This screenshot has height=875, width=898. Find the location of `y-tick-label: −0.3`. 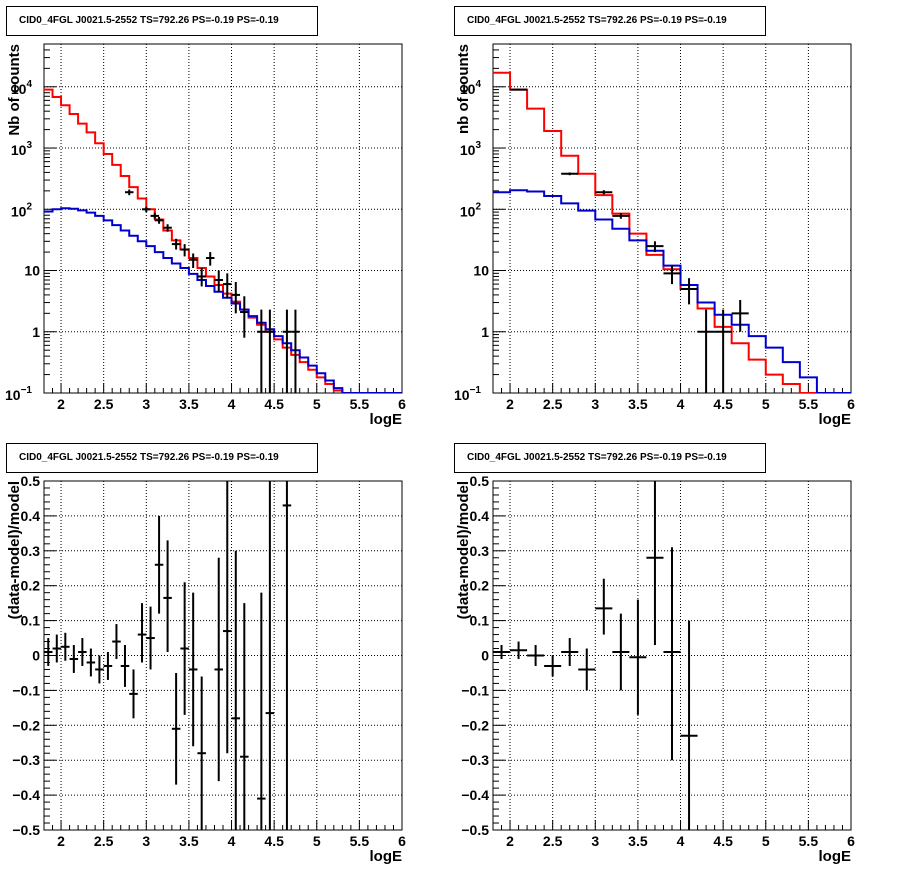

y-tick-label: −0.3 is located at coordinates (26, 760).